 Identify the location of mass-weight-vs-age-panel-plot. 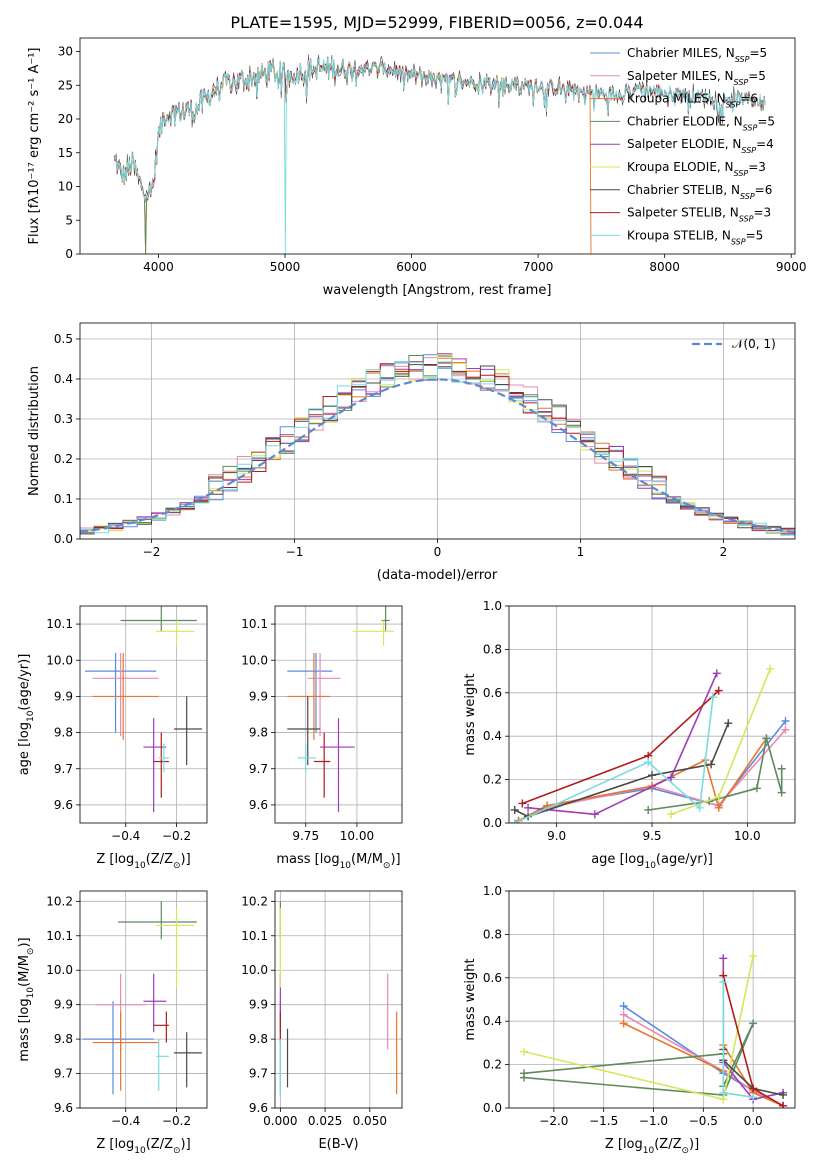
(650, 743).